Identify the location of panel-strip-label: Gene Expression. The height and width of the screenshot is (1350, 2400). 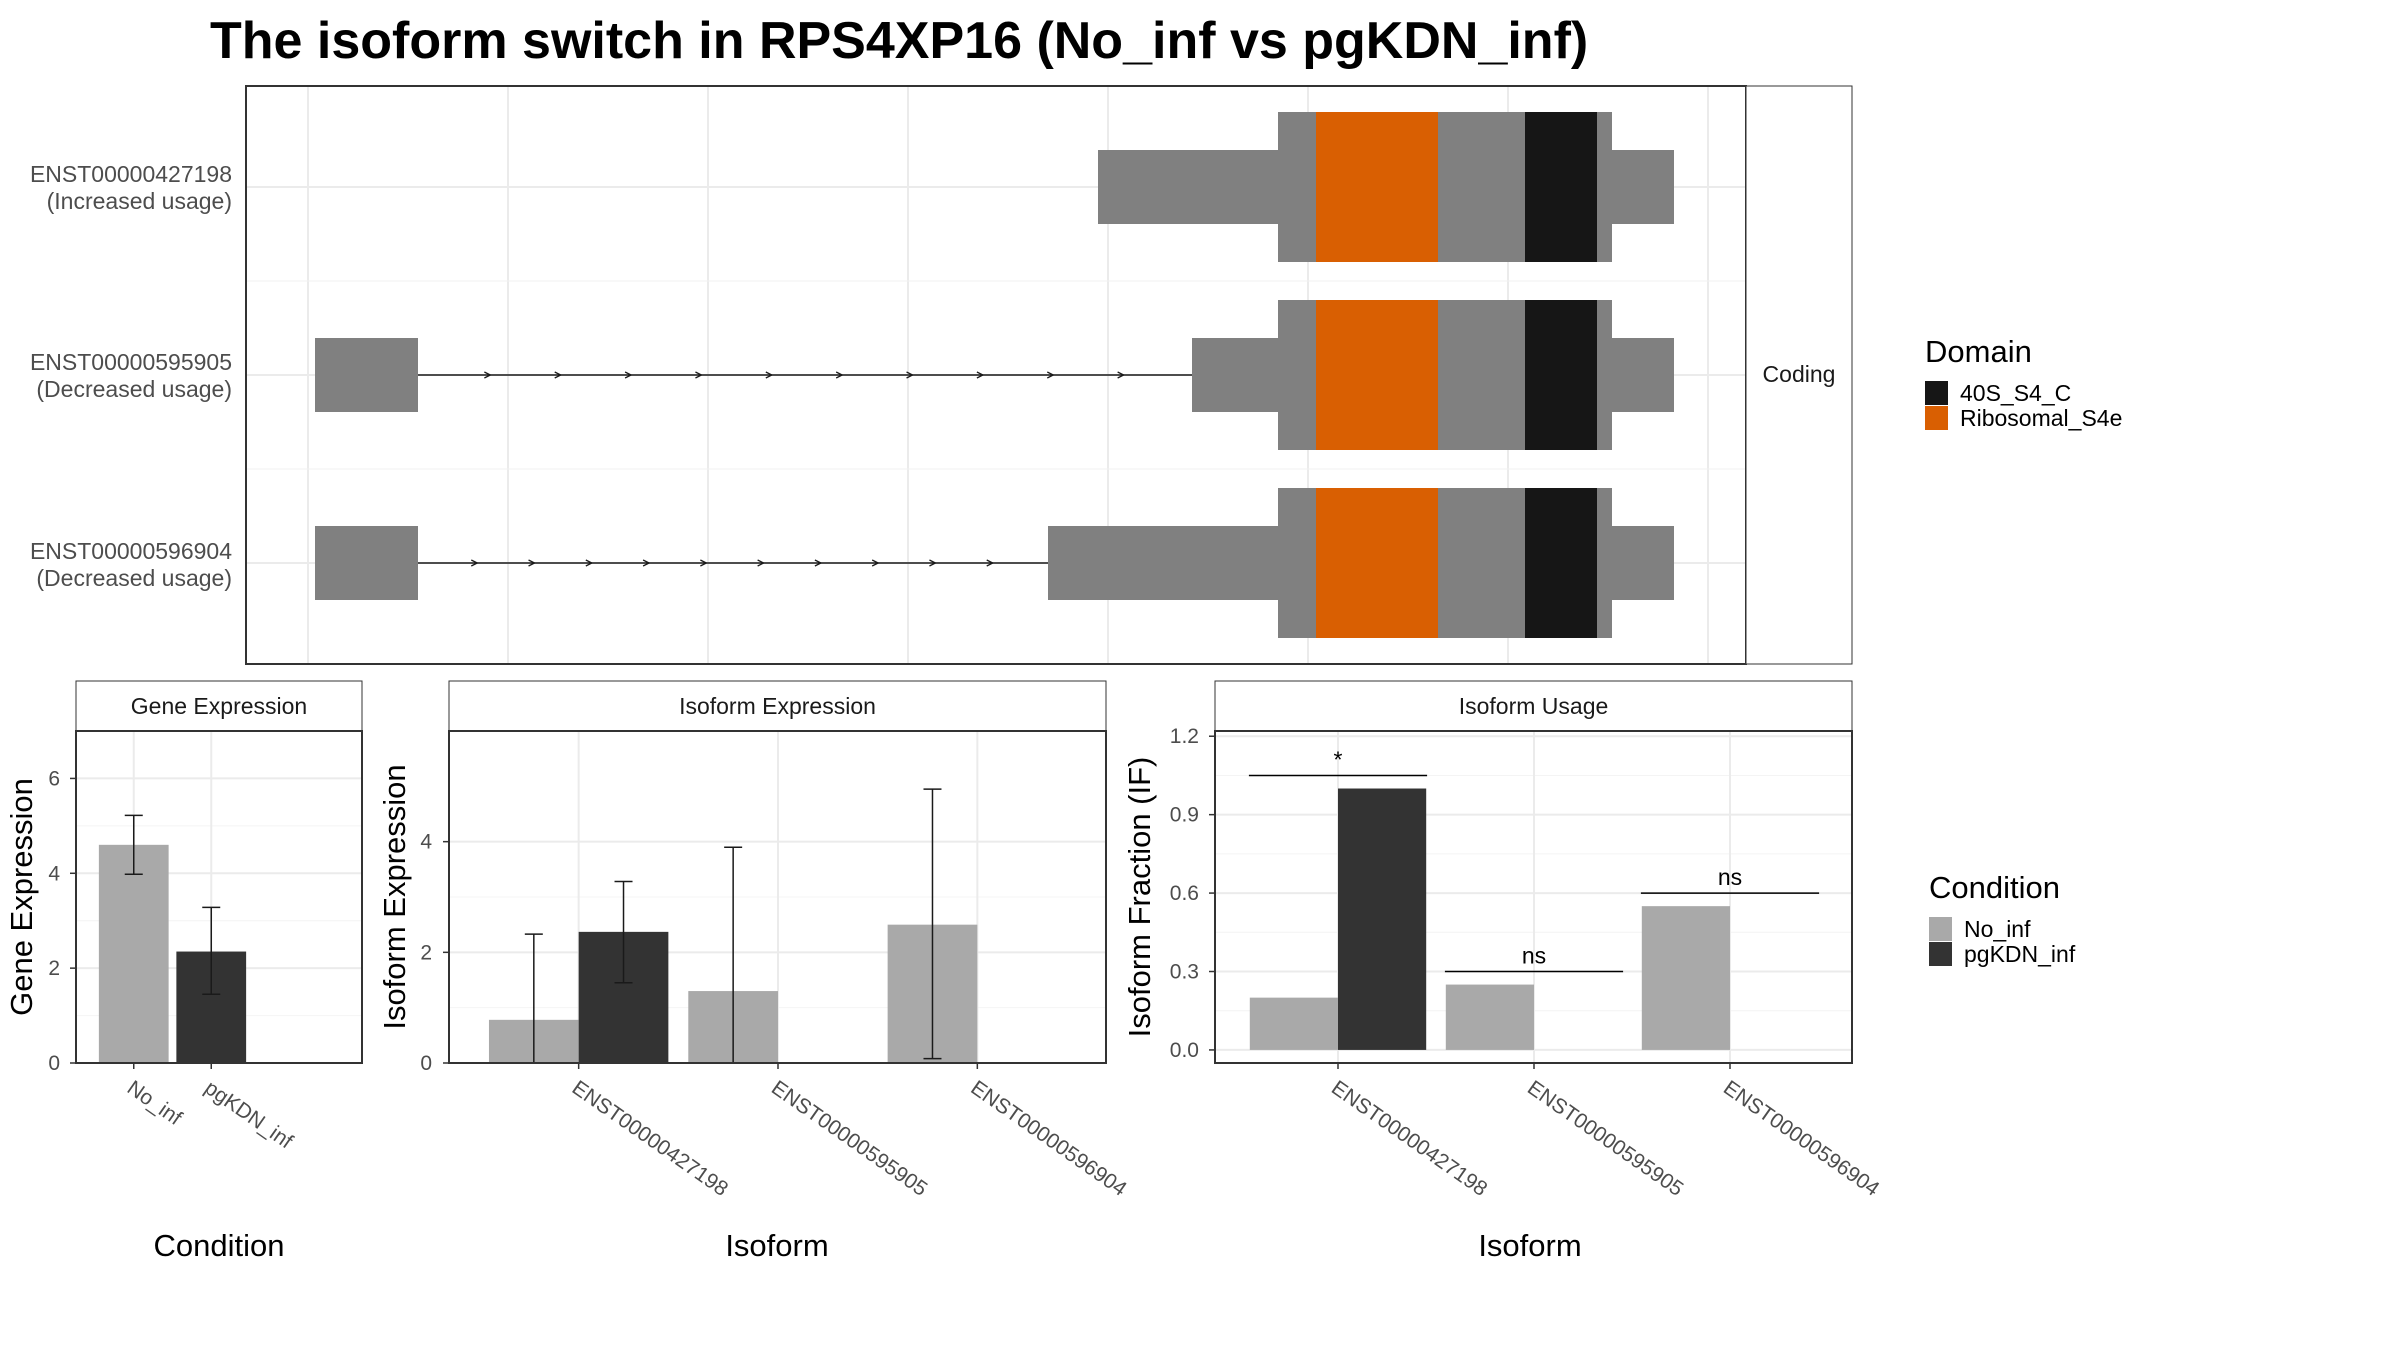
(219, 706).